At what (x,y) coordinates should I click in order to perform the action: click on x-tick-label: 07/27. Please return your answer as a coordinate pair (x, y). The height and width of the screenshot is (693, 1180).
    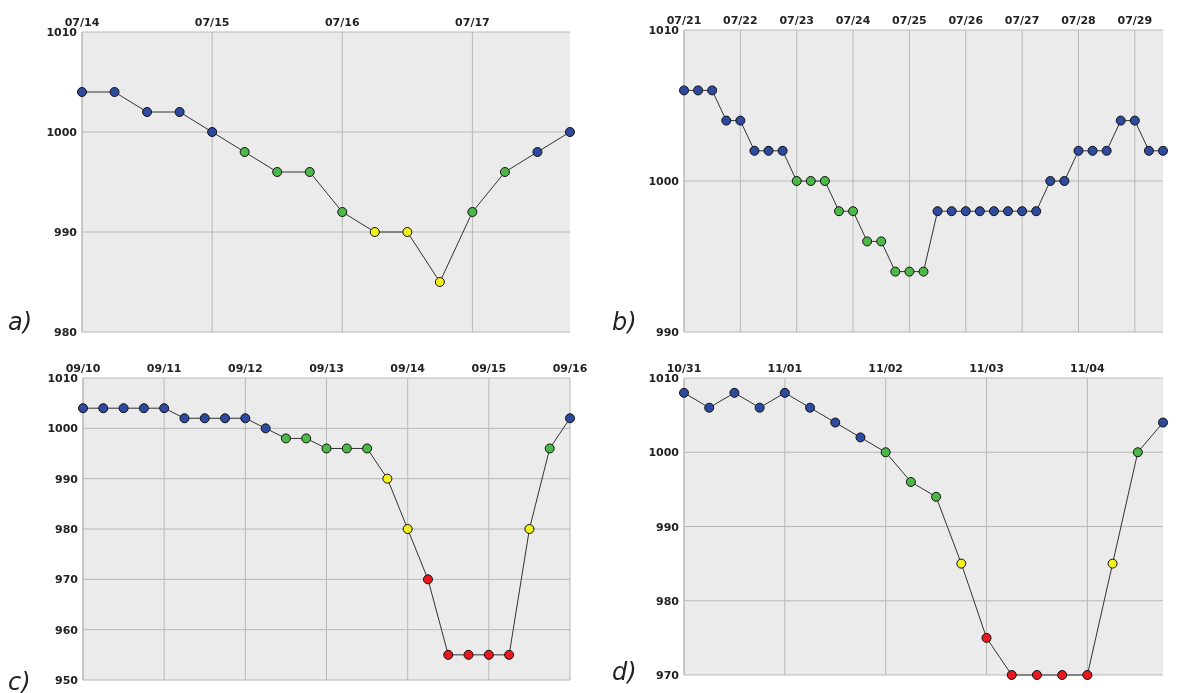
    Looking at the image, I should click on (1022, 20).